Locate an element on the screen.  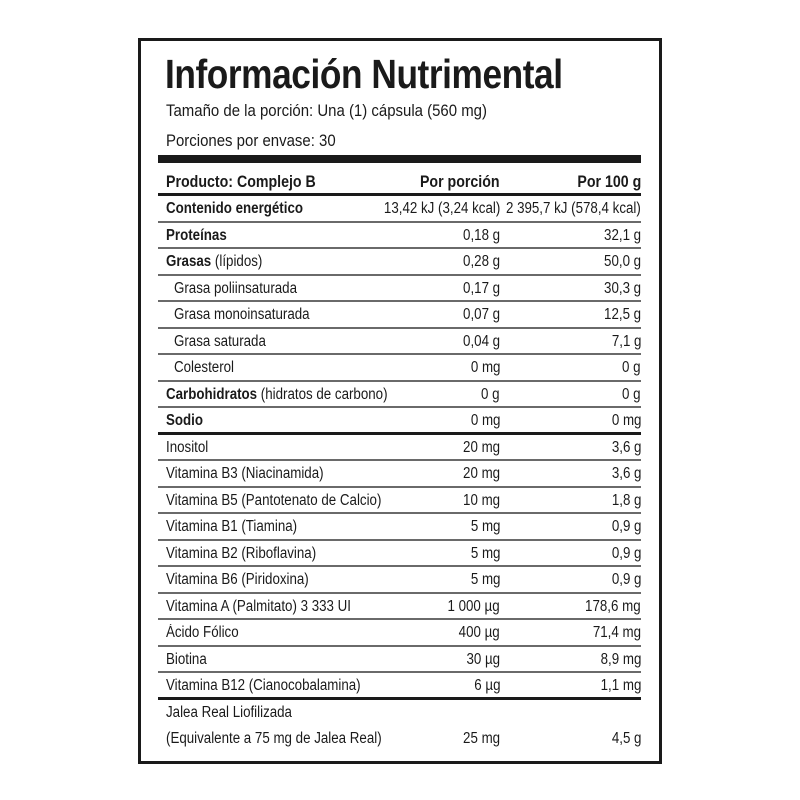
table-row: Inositol 20 mg 3,6 g is located at coordinates (399, 448).